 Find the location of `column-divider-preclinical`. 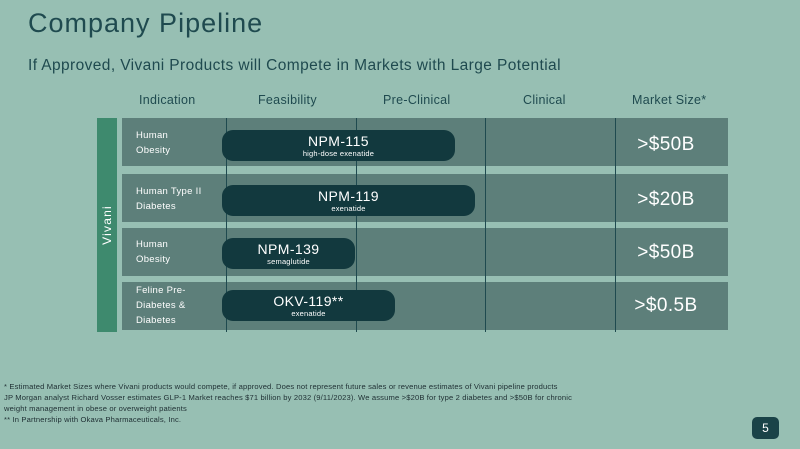

column-divider-preclinical is located at coordinates (356, 225).